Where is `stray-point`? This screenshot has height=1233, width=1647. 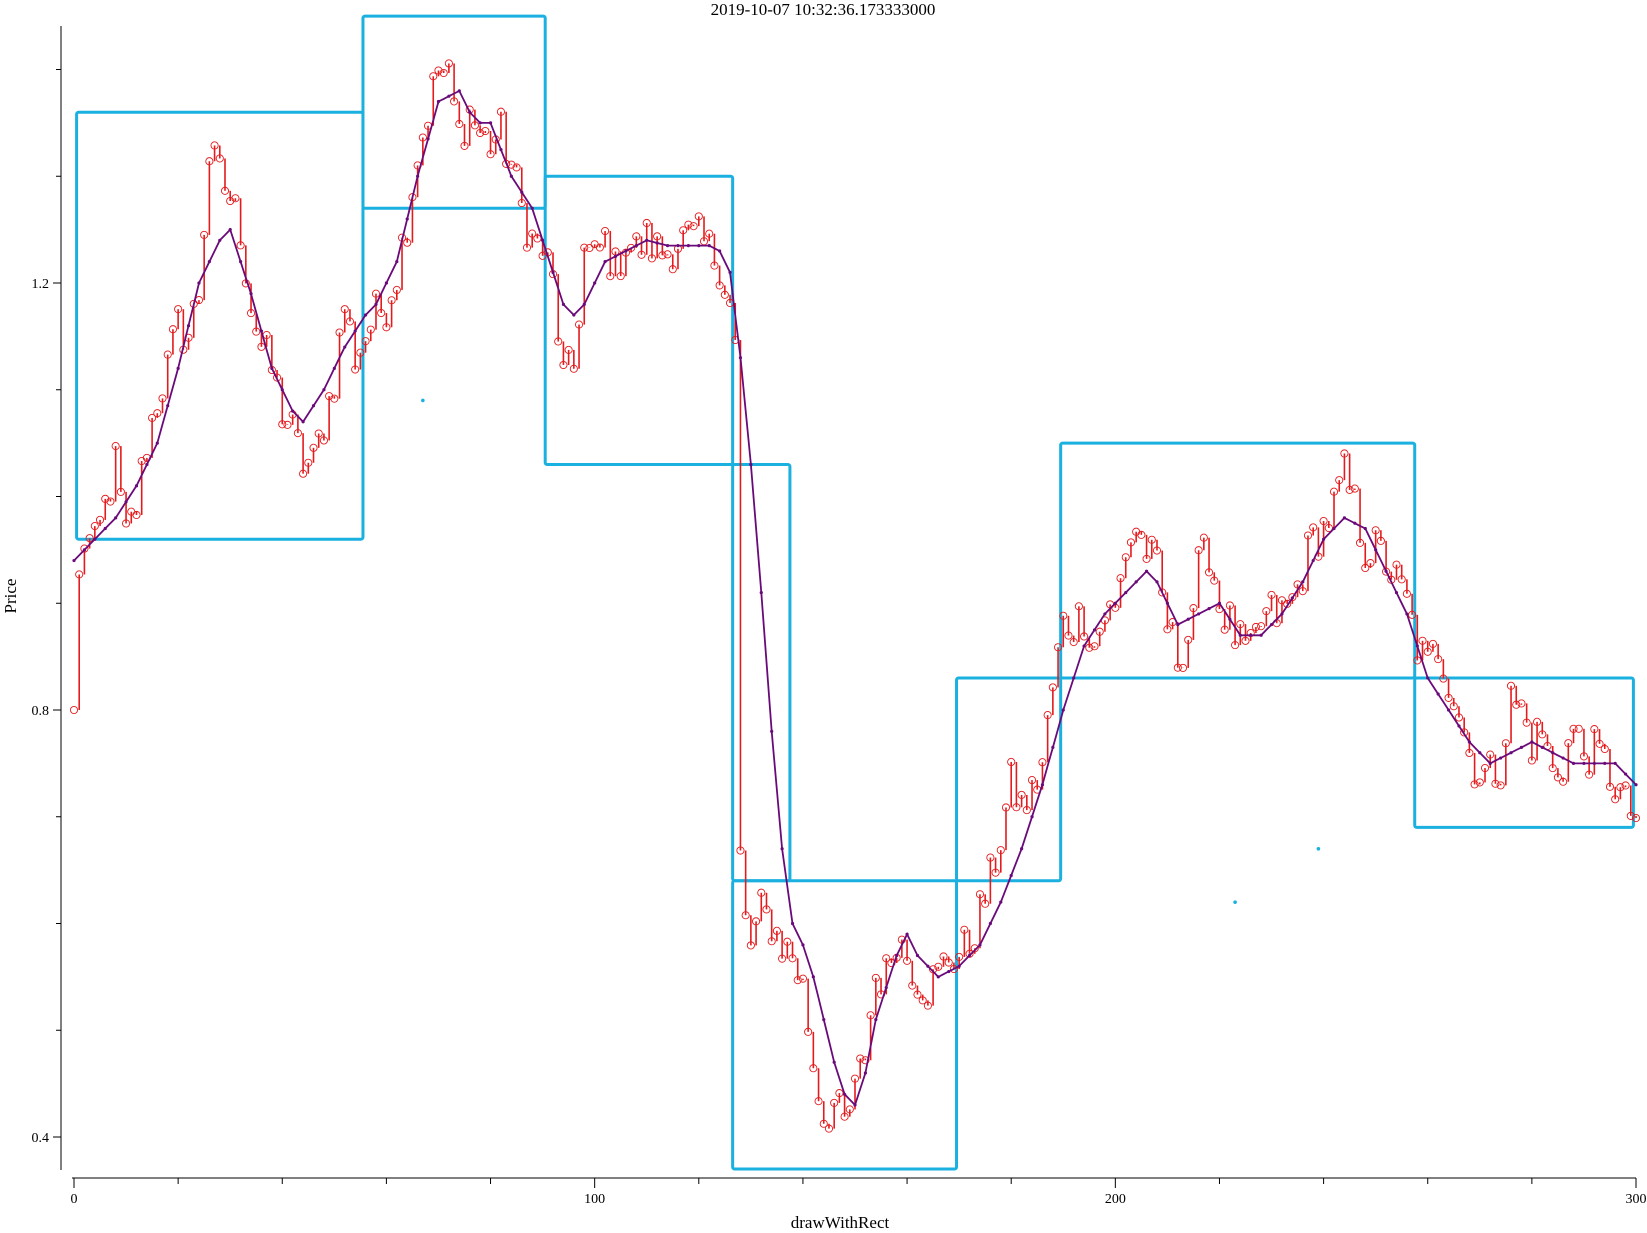 stray-point is located at coordinates (1235, 902).